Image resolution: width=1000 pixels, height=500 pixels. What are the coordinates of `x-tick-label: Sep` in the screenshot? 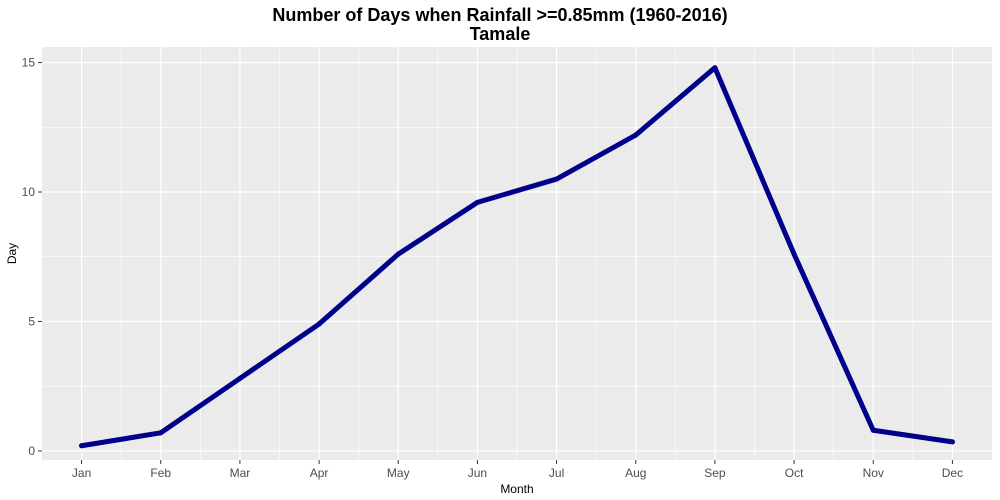 It's located at (715, 473).